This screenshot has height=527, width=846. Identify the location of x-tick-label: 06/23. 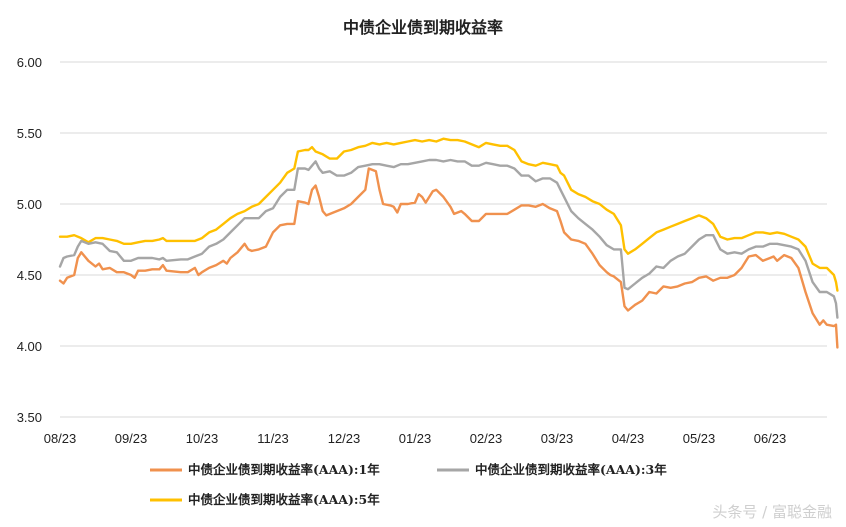
(770, 438).